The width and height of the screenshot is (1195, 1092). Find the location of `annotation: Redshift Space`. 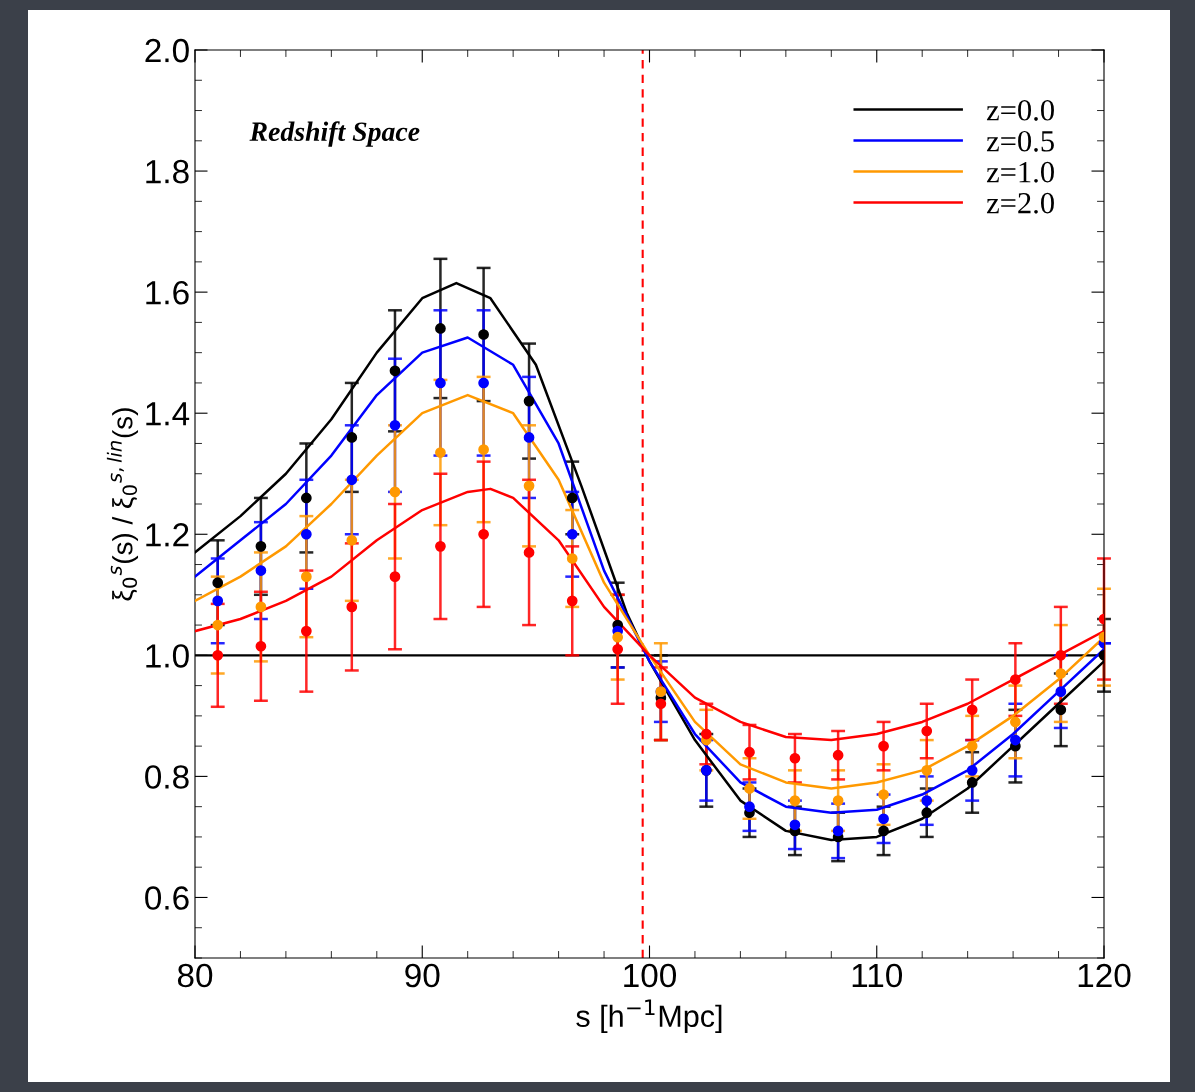

annotation: Redshift Space is located at coordinates (334, 134).